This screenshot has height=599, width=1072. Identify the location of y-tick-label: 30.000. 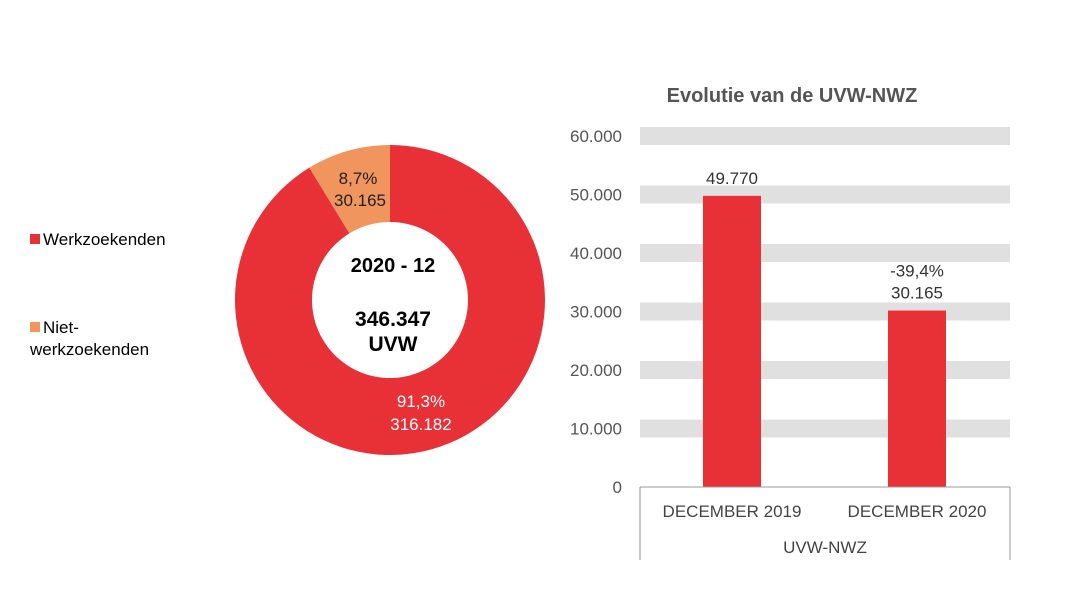
(596, 312).